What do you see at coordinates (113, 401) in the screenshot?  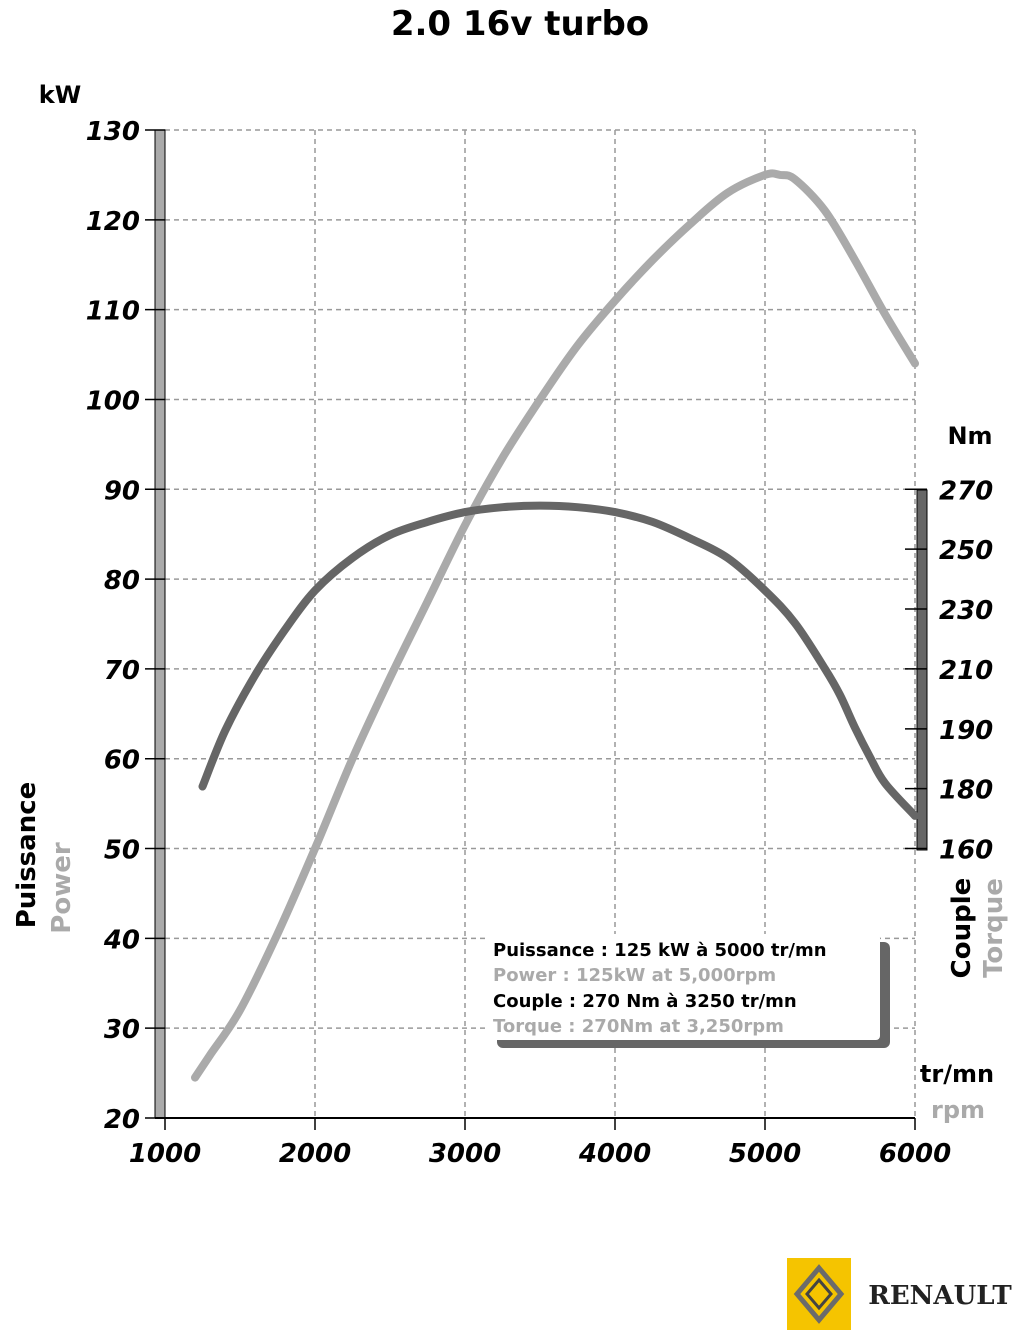 I see `y-left-tick-label: 100` at bounding box center [113, 401].